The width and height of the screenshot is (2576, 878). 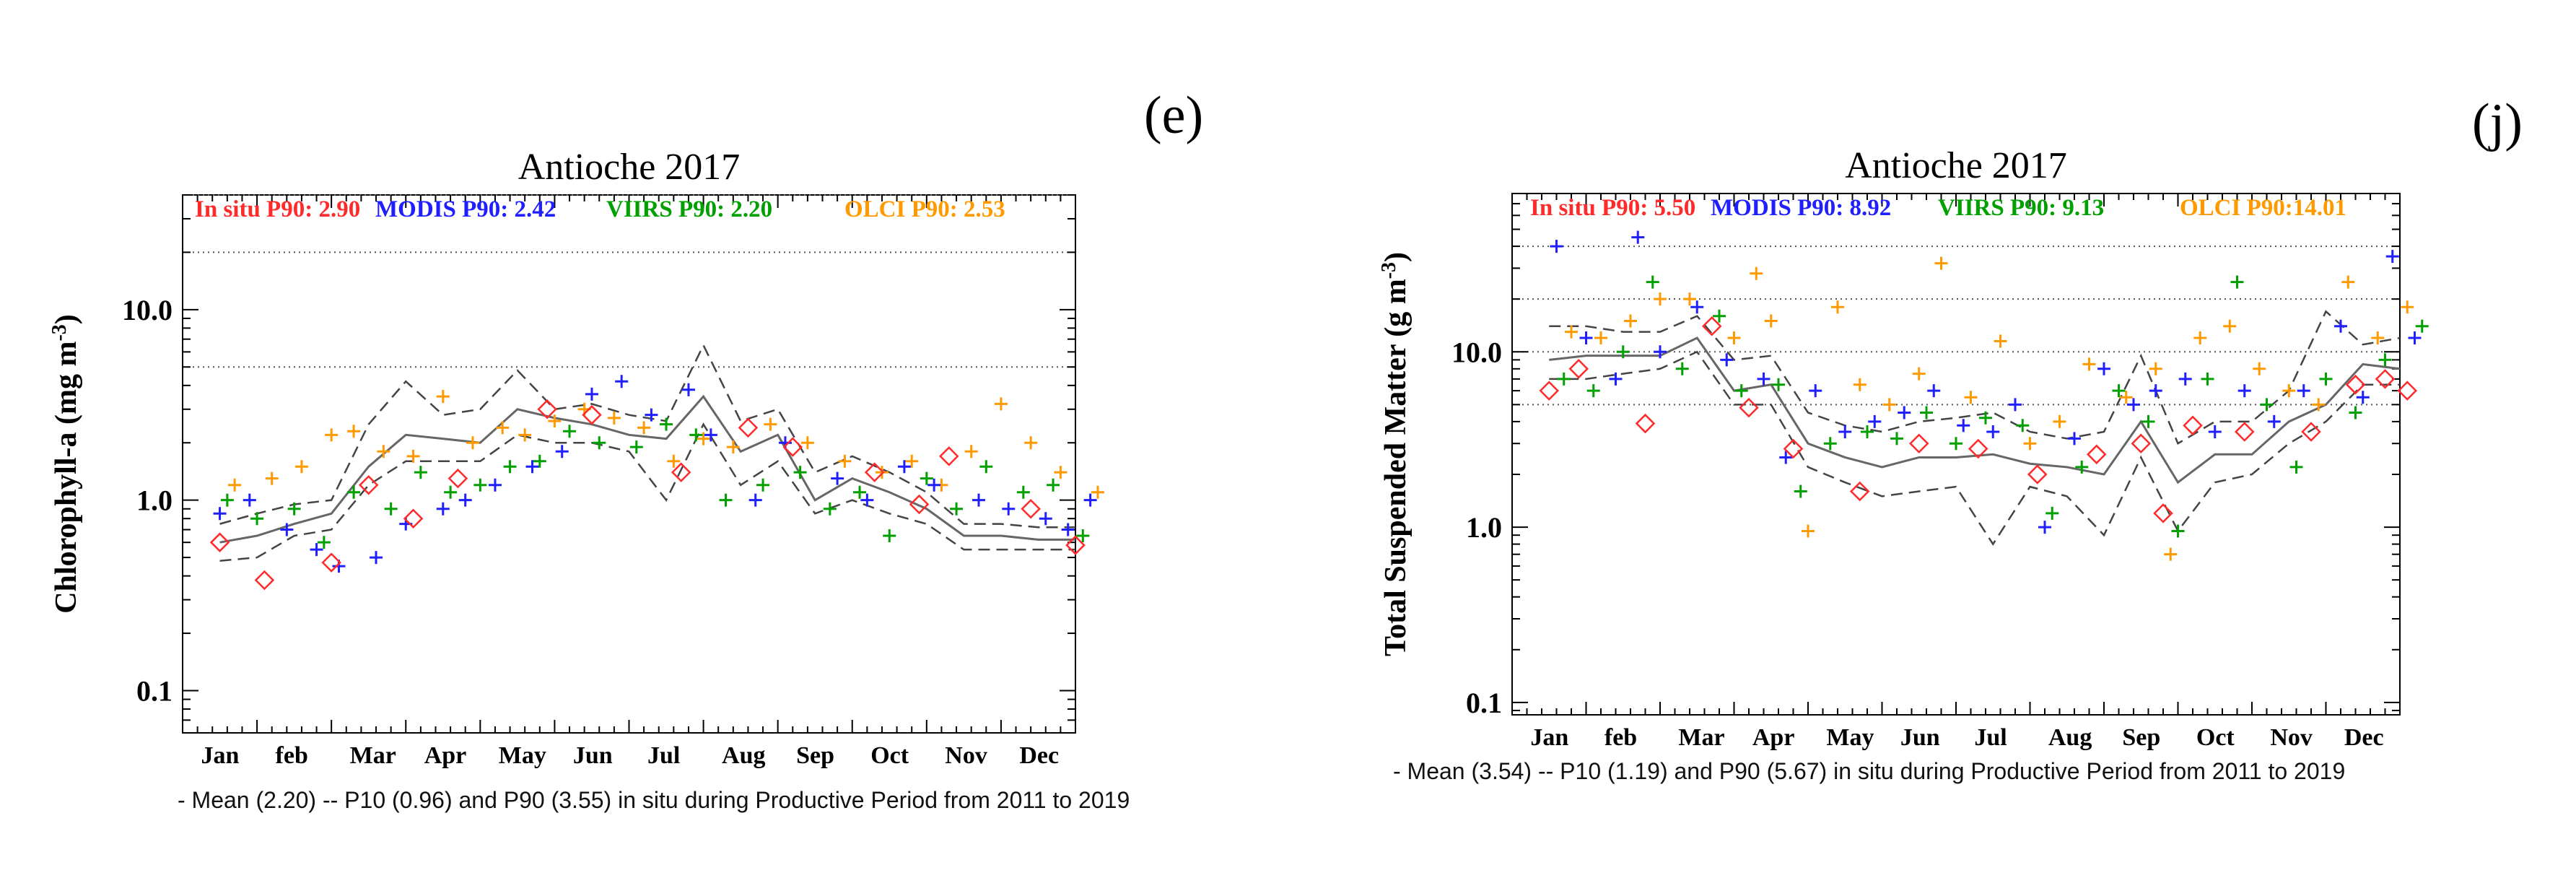 What do you see at coordinates (1773, 737) in the screenshot?
I see `x-tick-label: Apr` at bounding box center [1773, 737].